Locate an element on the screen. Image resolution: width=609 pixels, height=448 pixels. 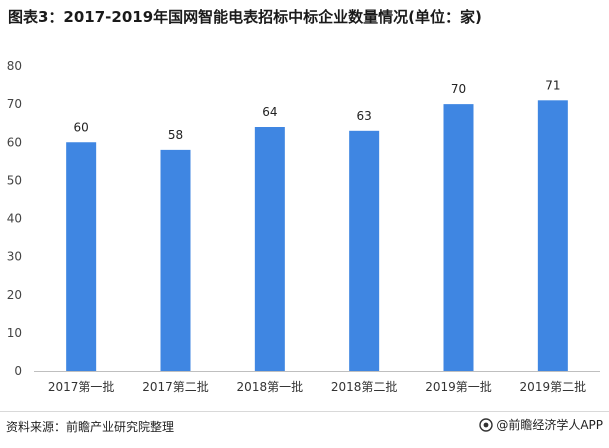
y-tick-label: 60 is located at coordinates (14, 142).